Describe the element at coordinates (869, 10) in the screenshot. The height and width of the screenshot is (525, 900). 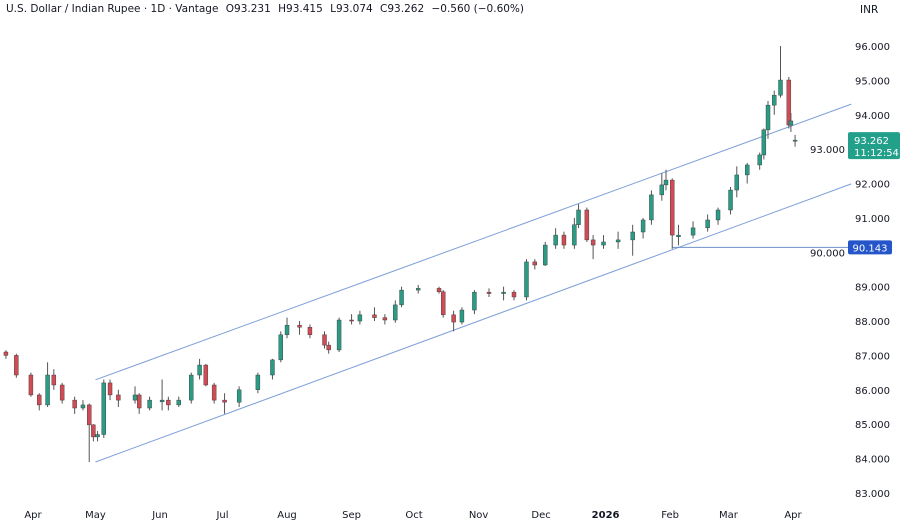
I see `currency-label: INR` at that location.